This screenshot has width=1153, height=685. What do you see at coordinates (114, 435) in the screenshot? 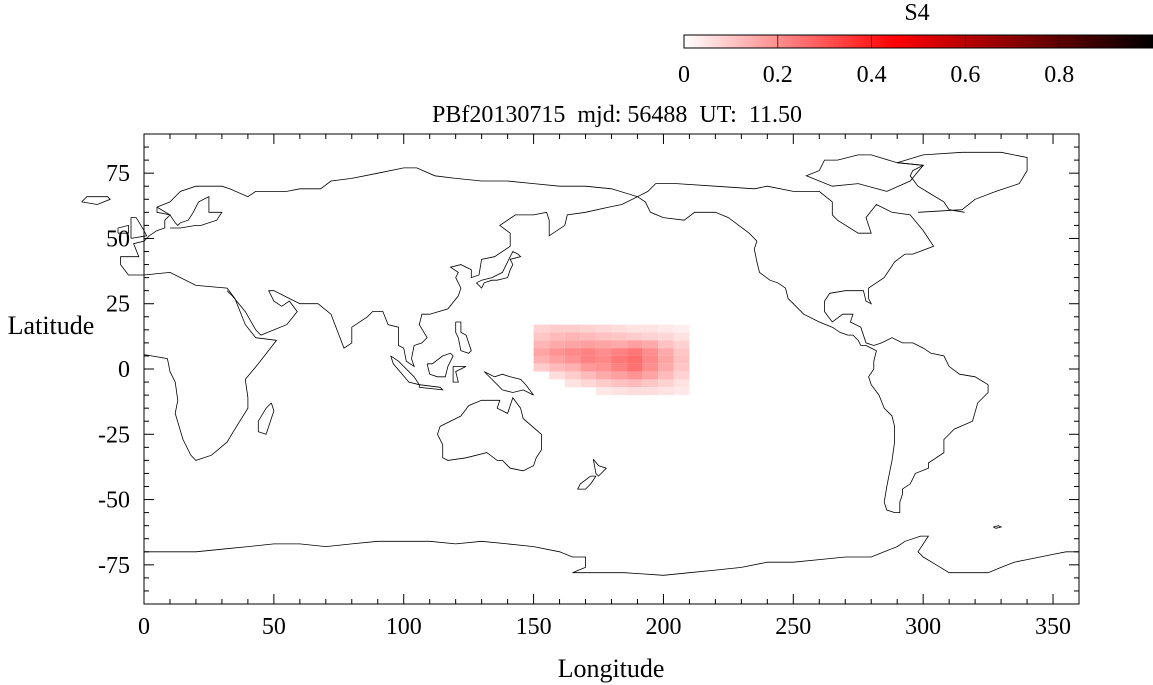
I see `y-tick-label: -25` at bounding box center [114, 435].